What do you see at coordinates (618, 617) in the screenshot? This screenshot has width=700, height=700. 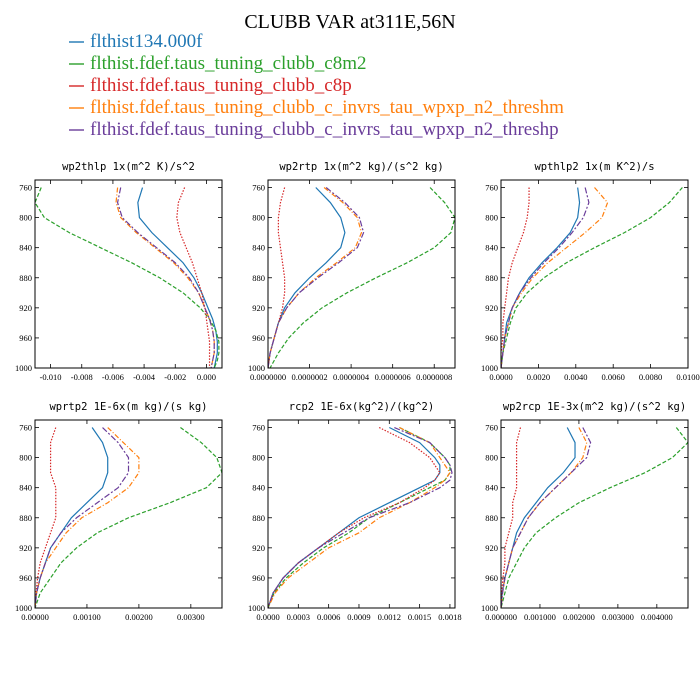 I see `x-tick-label: 0.003000` at bounding box center [618, 617].